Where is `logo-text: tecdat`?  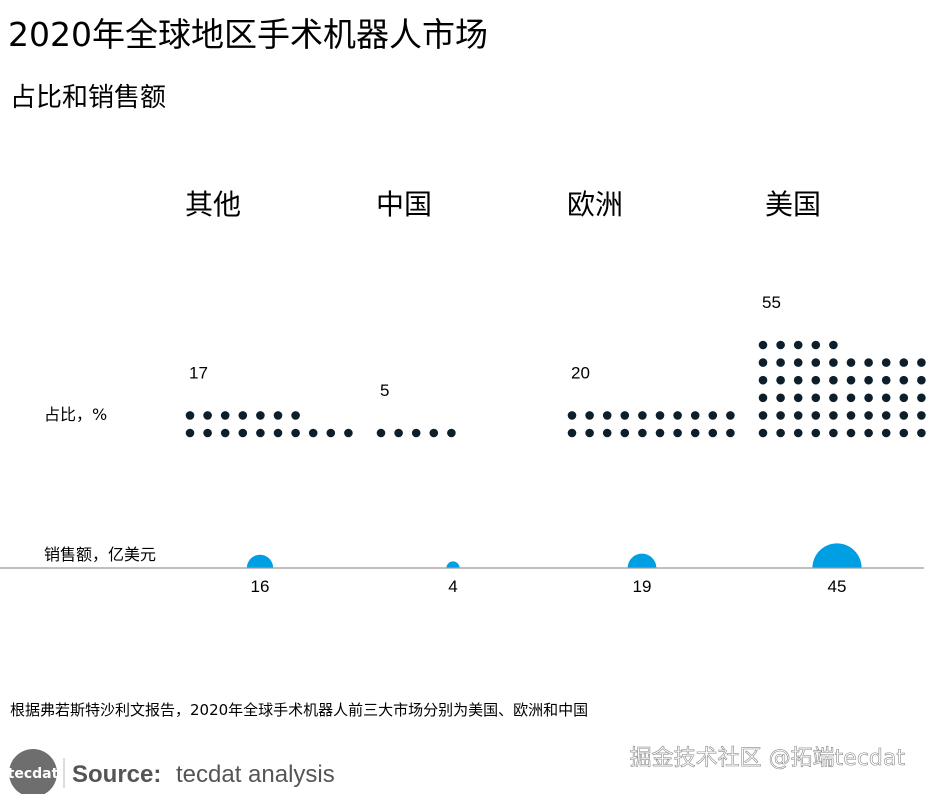
logo-text: tecdat is located at coordinates (33, 774).